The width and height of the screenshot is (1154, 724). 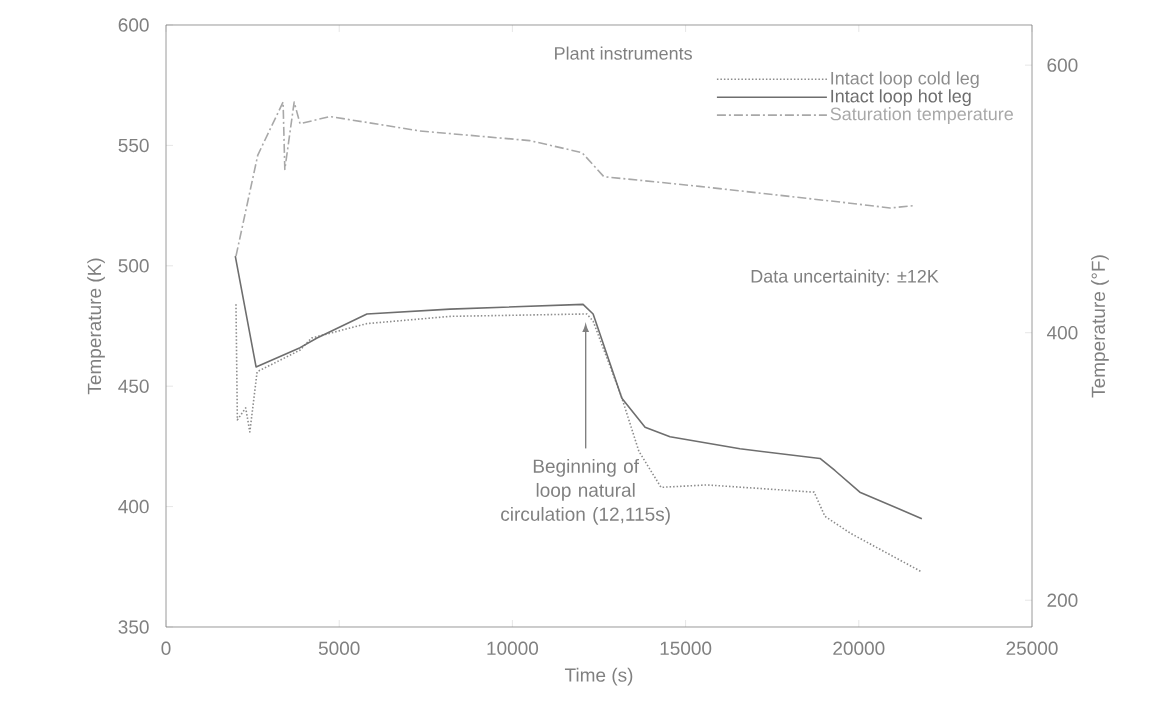 I want to click on annotation: Data uncertainity: ±12K, so click(x=845, y=278).